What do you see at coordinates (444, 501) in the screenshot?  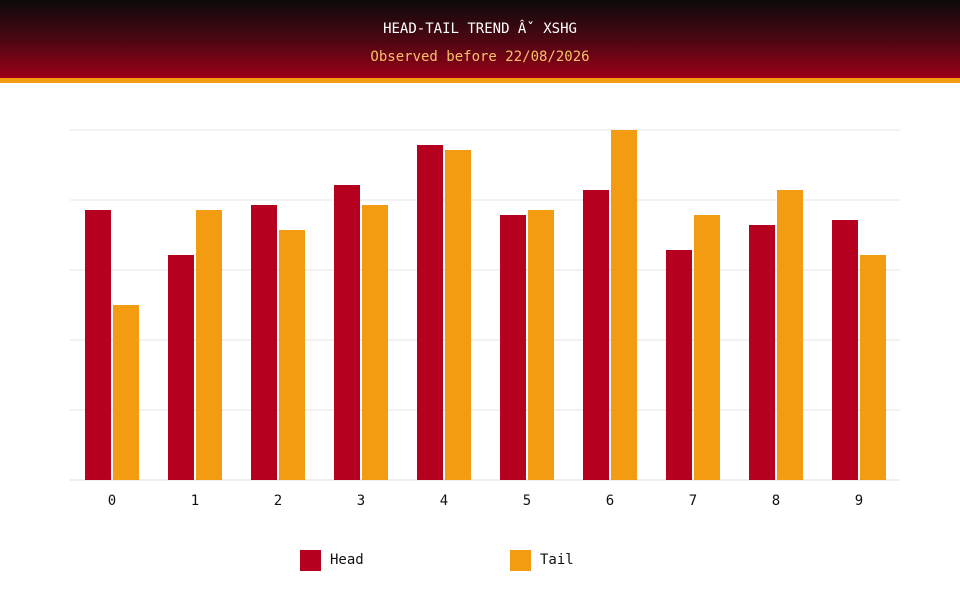 I see `x-tick-label: 4` at bounding box center [444, 501].